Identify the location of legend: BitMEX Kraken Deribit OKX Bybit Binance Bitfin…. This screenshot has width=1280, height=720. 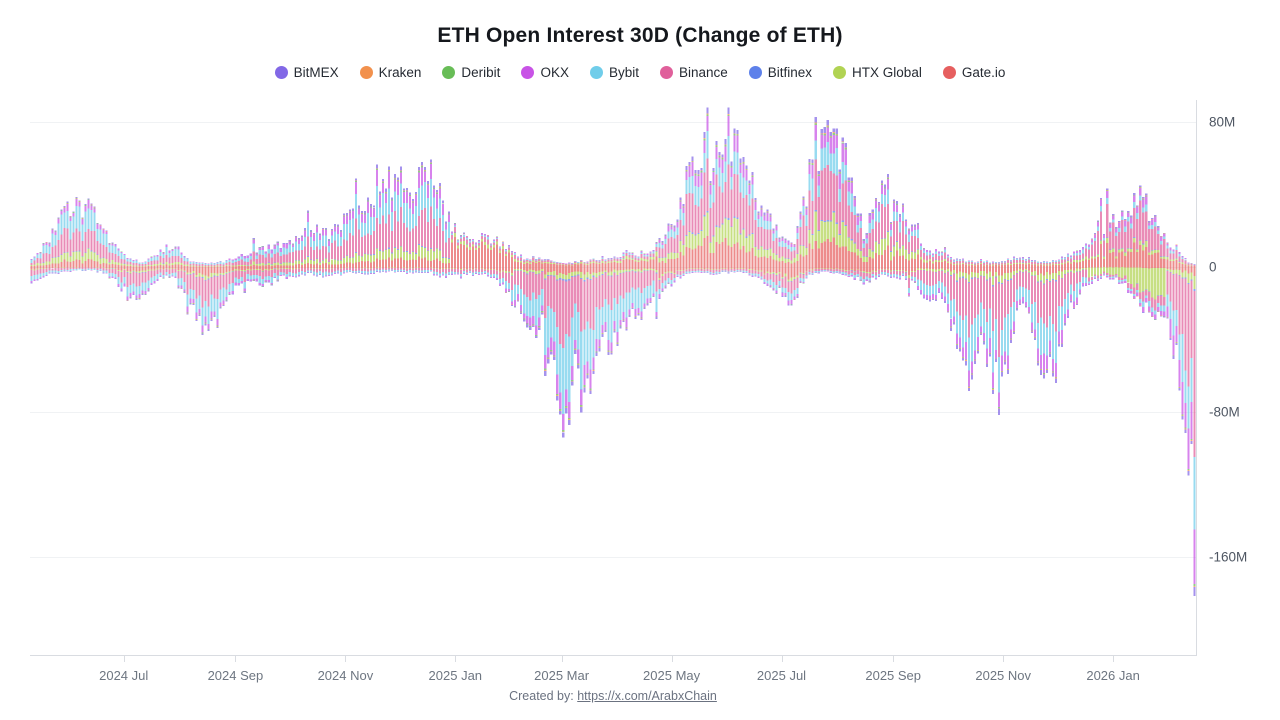
(640, 72).